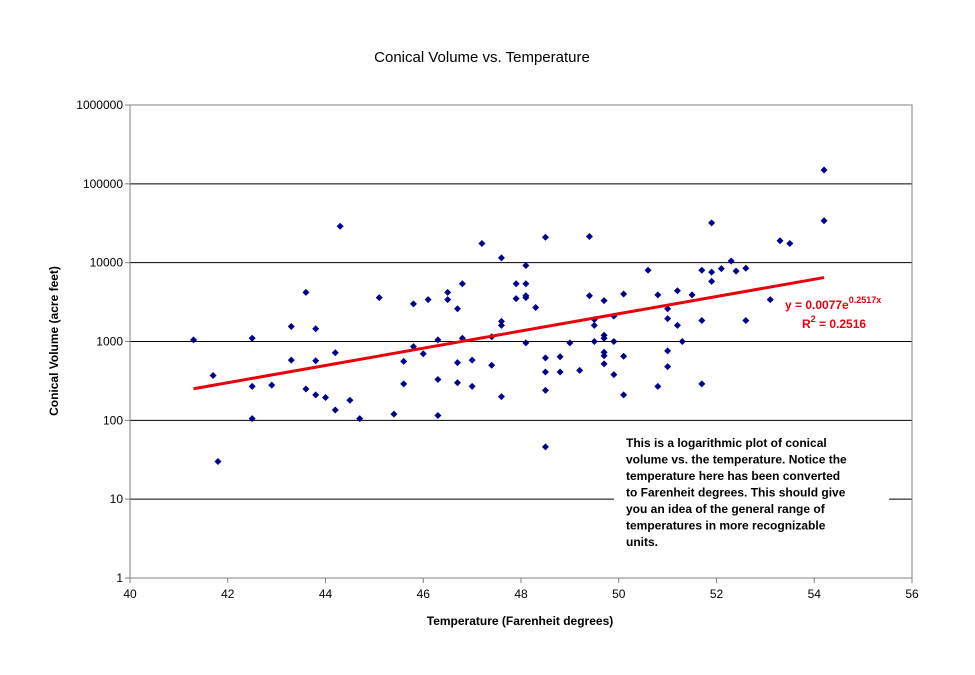  I want to click on annotation-line: you an idea of the general range of, so click(726, 509).